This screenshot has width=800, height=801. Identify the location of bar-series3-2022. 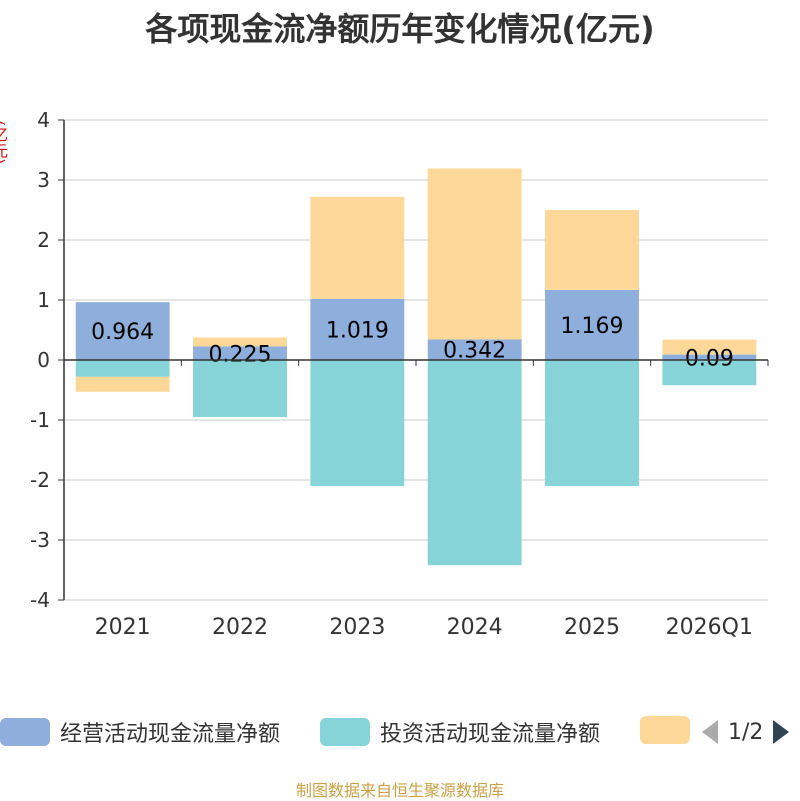
(240, 342).